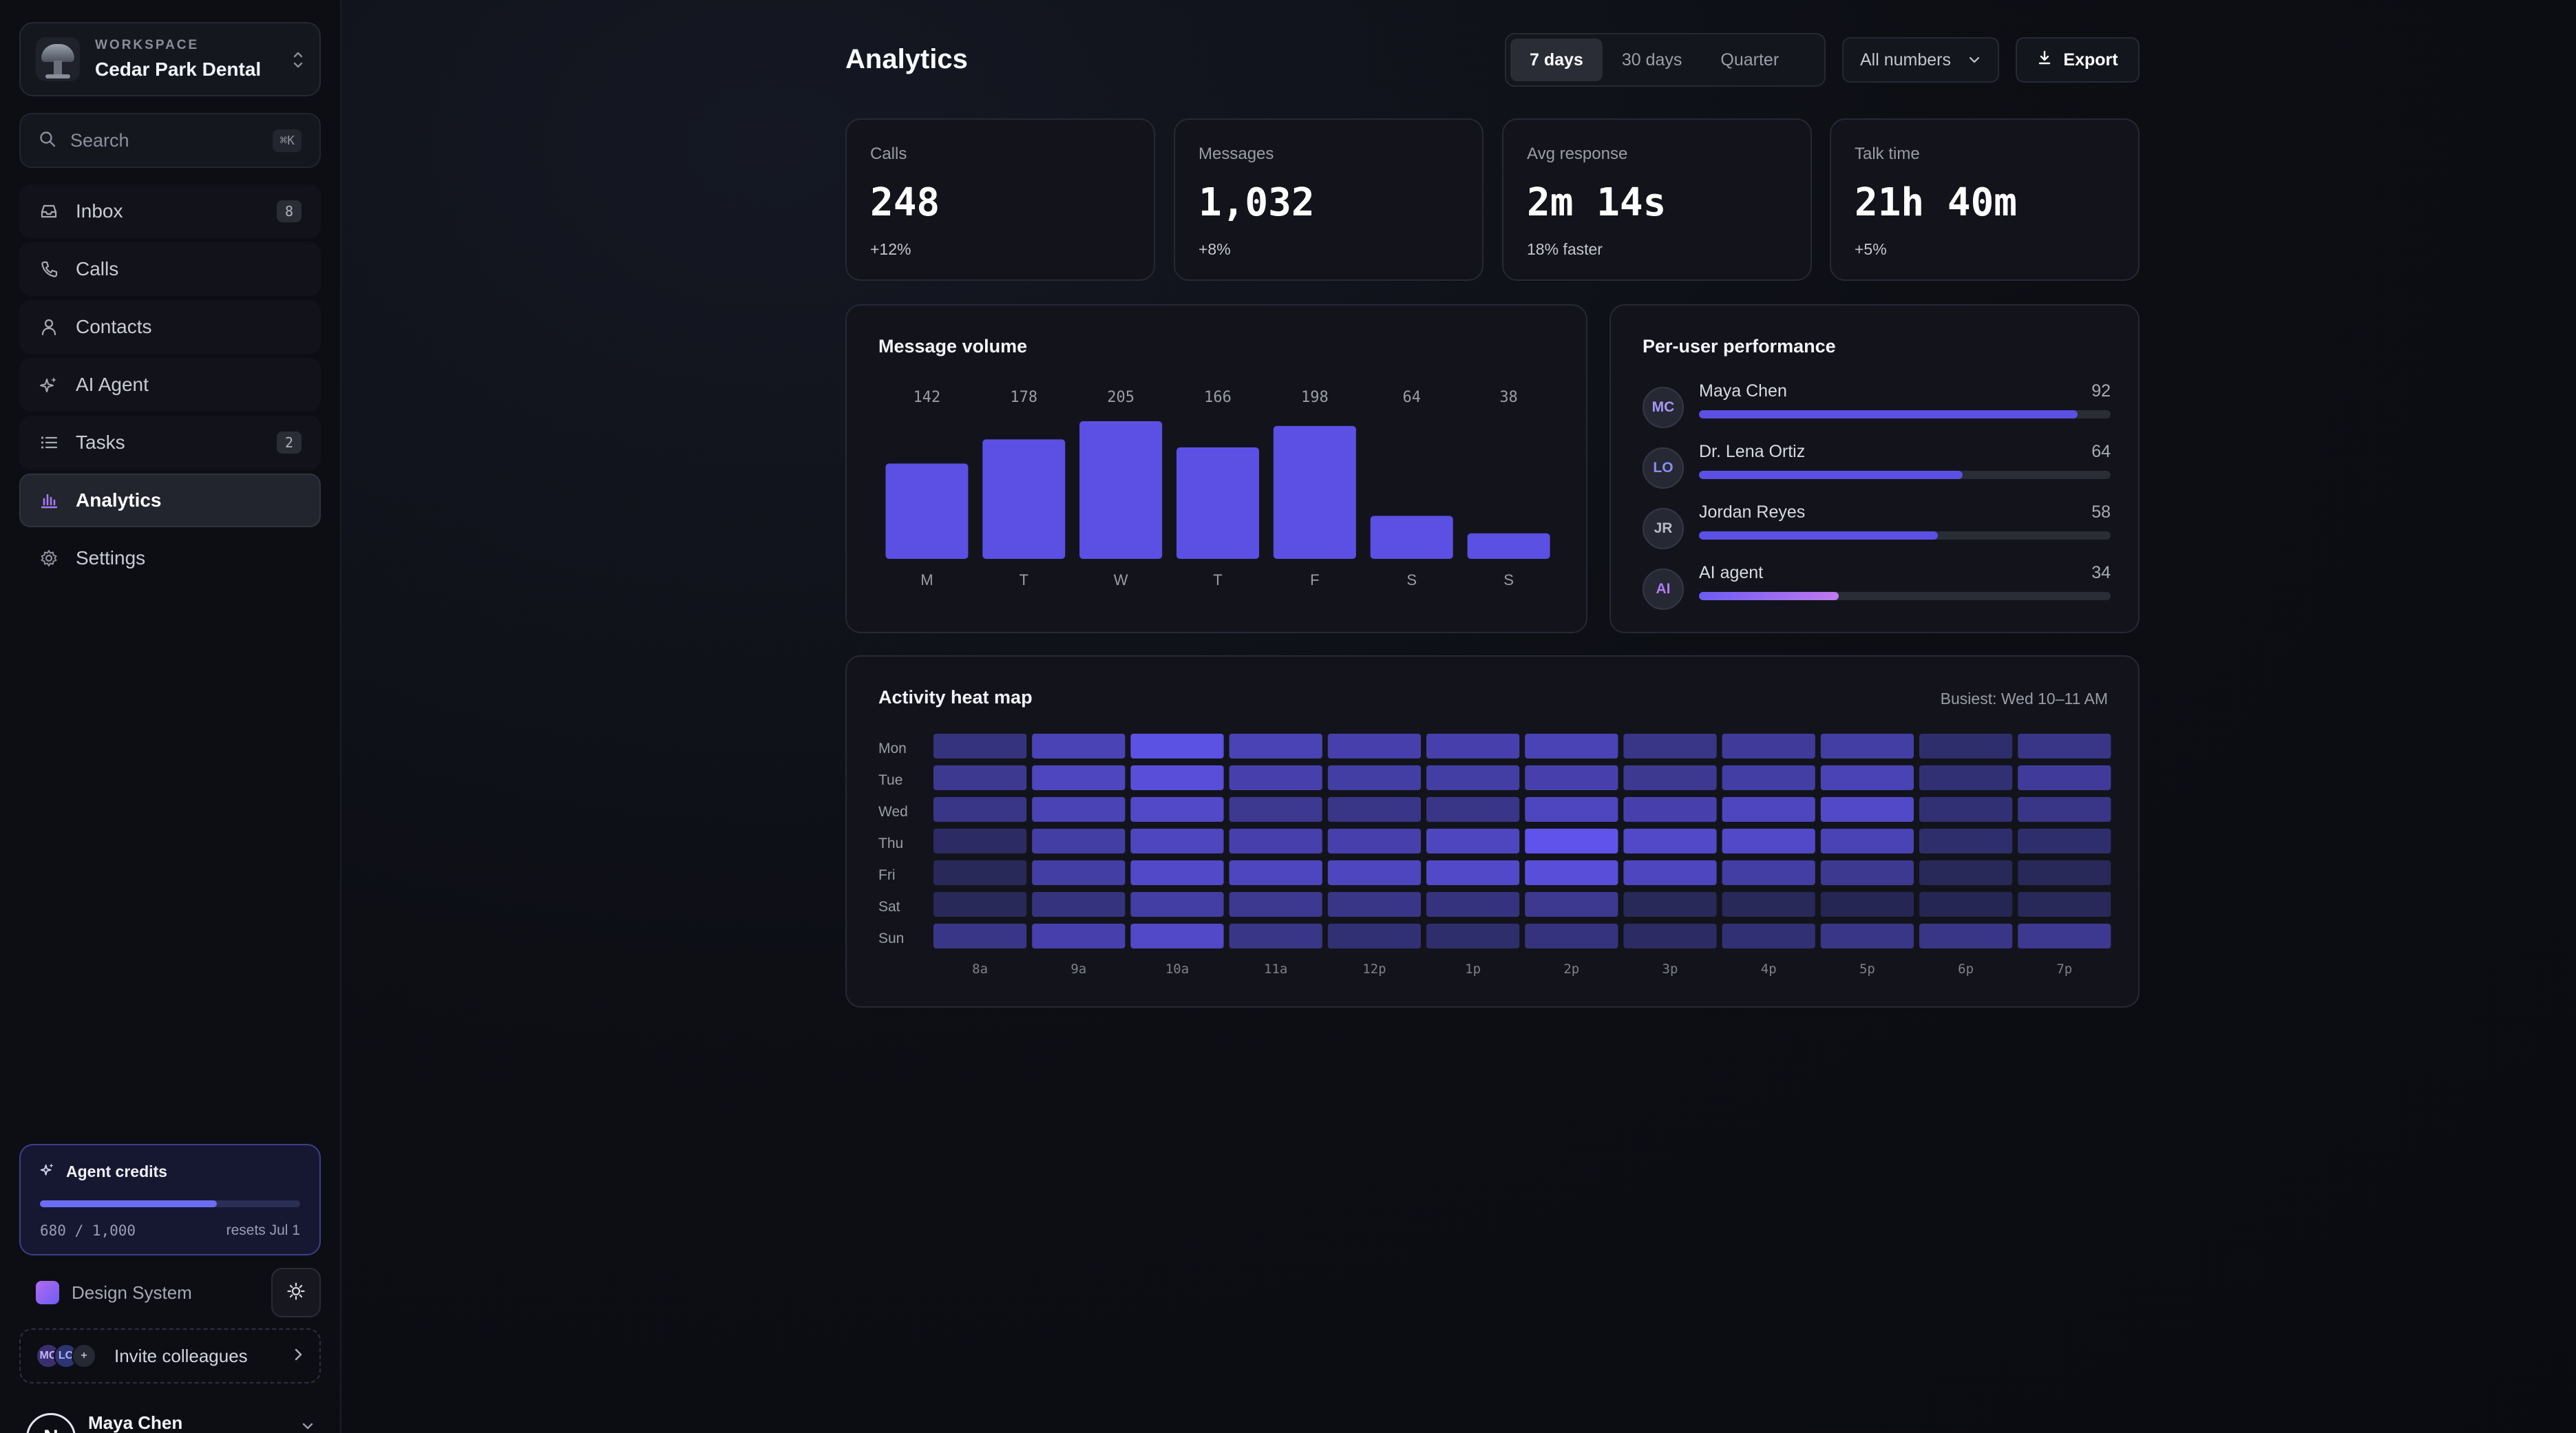 This screenshot has height=1433, width=2576. Describe the element at coordinates (170, 500) in the screenshot. I see `sidebar-item-analytics: Analytics` at that location.